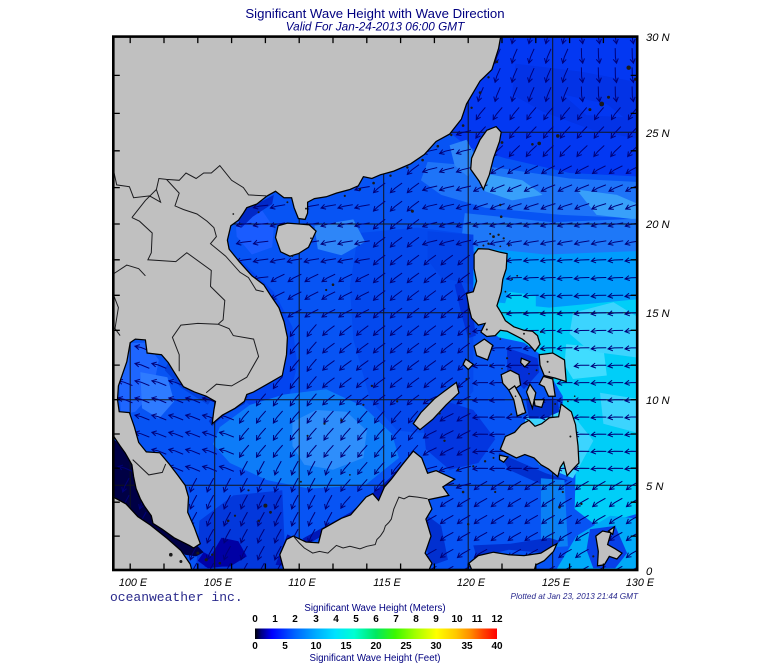  What do you see at coordinates (477, 619) in the screenshot?
I see `svg-text: 11` at bounding box center [477, 619].